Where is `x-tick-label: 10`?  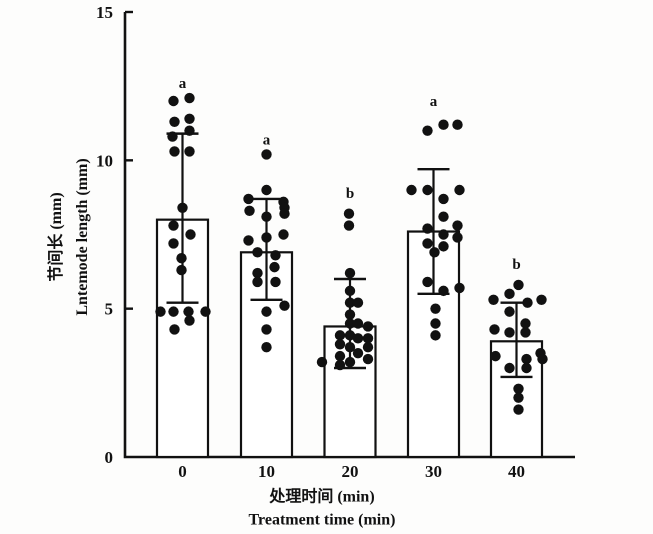
x-tick-label: 10 is located at coordinates (266, 471).